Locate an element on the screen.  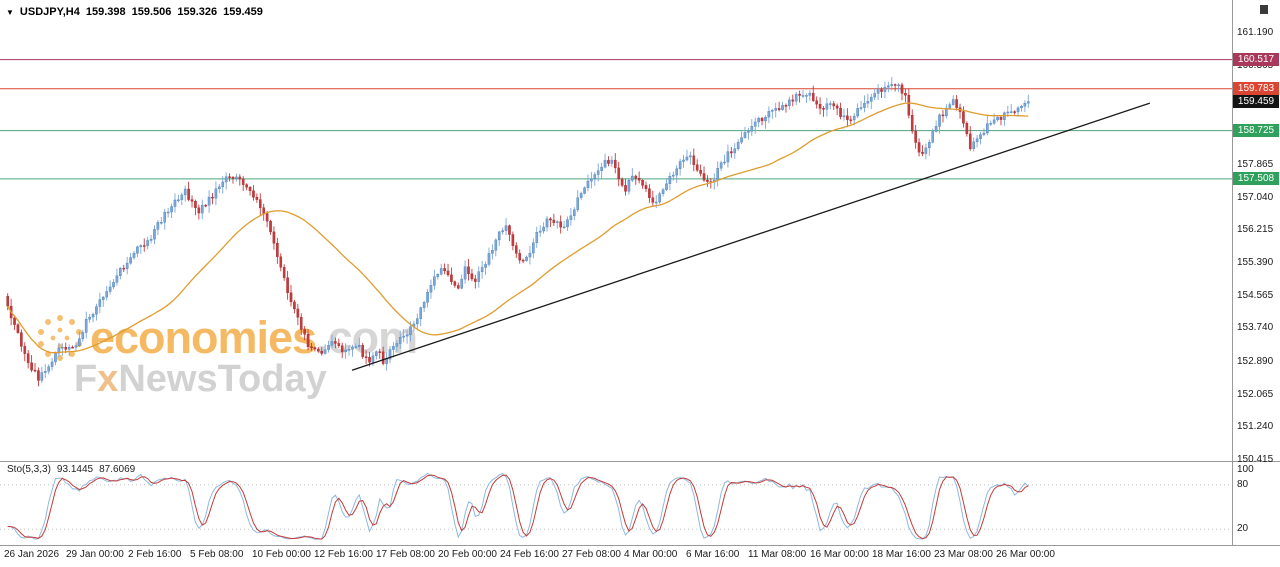
stochastic-k-line is located at coordinates (518, 506).